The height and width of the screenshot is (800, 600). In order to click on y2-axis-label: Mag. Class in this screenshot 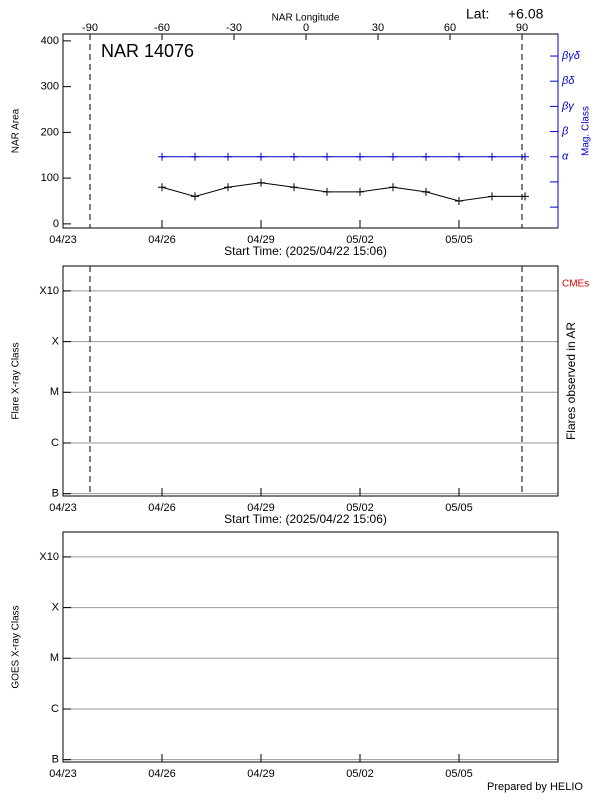, I will do `click(586, 131)`.